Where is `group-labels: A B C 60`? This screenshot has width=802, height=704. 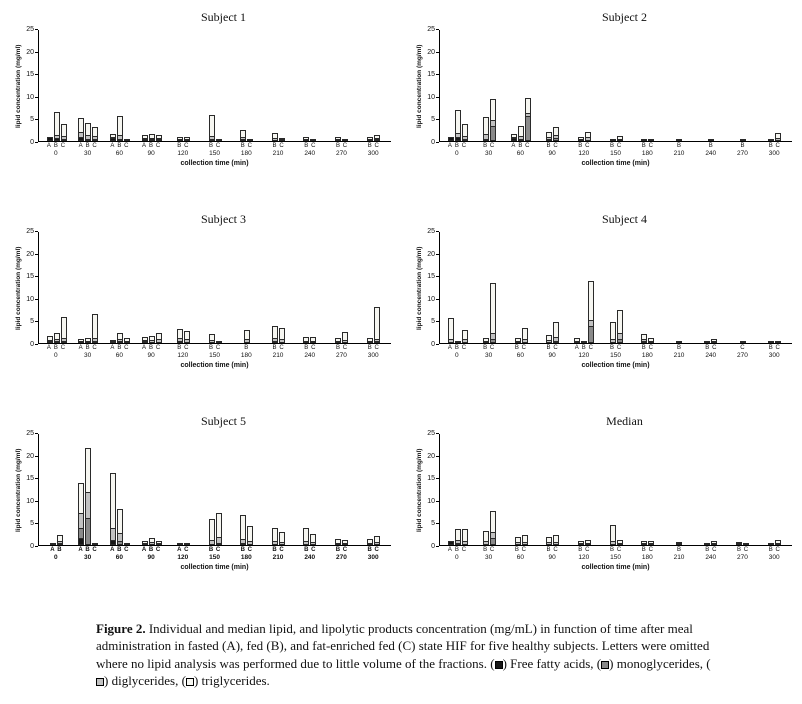 group-labels: A B C 60 is located at coordinates (119, 352).